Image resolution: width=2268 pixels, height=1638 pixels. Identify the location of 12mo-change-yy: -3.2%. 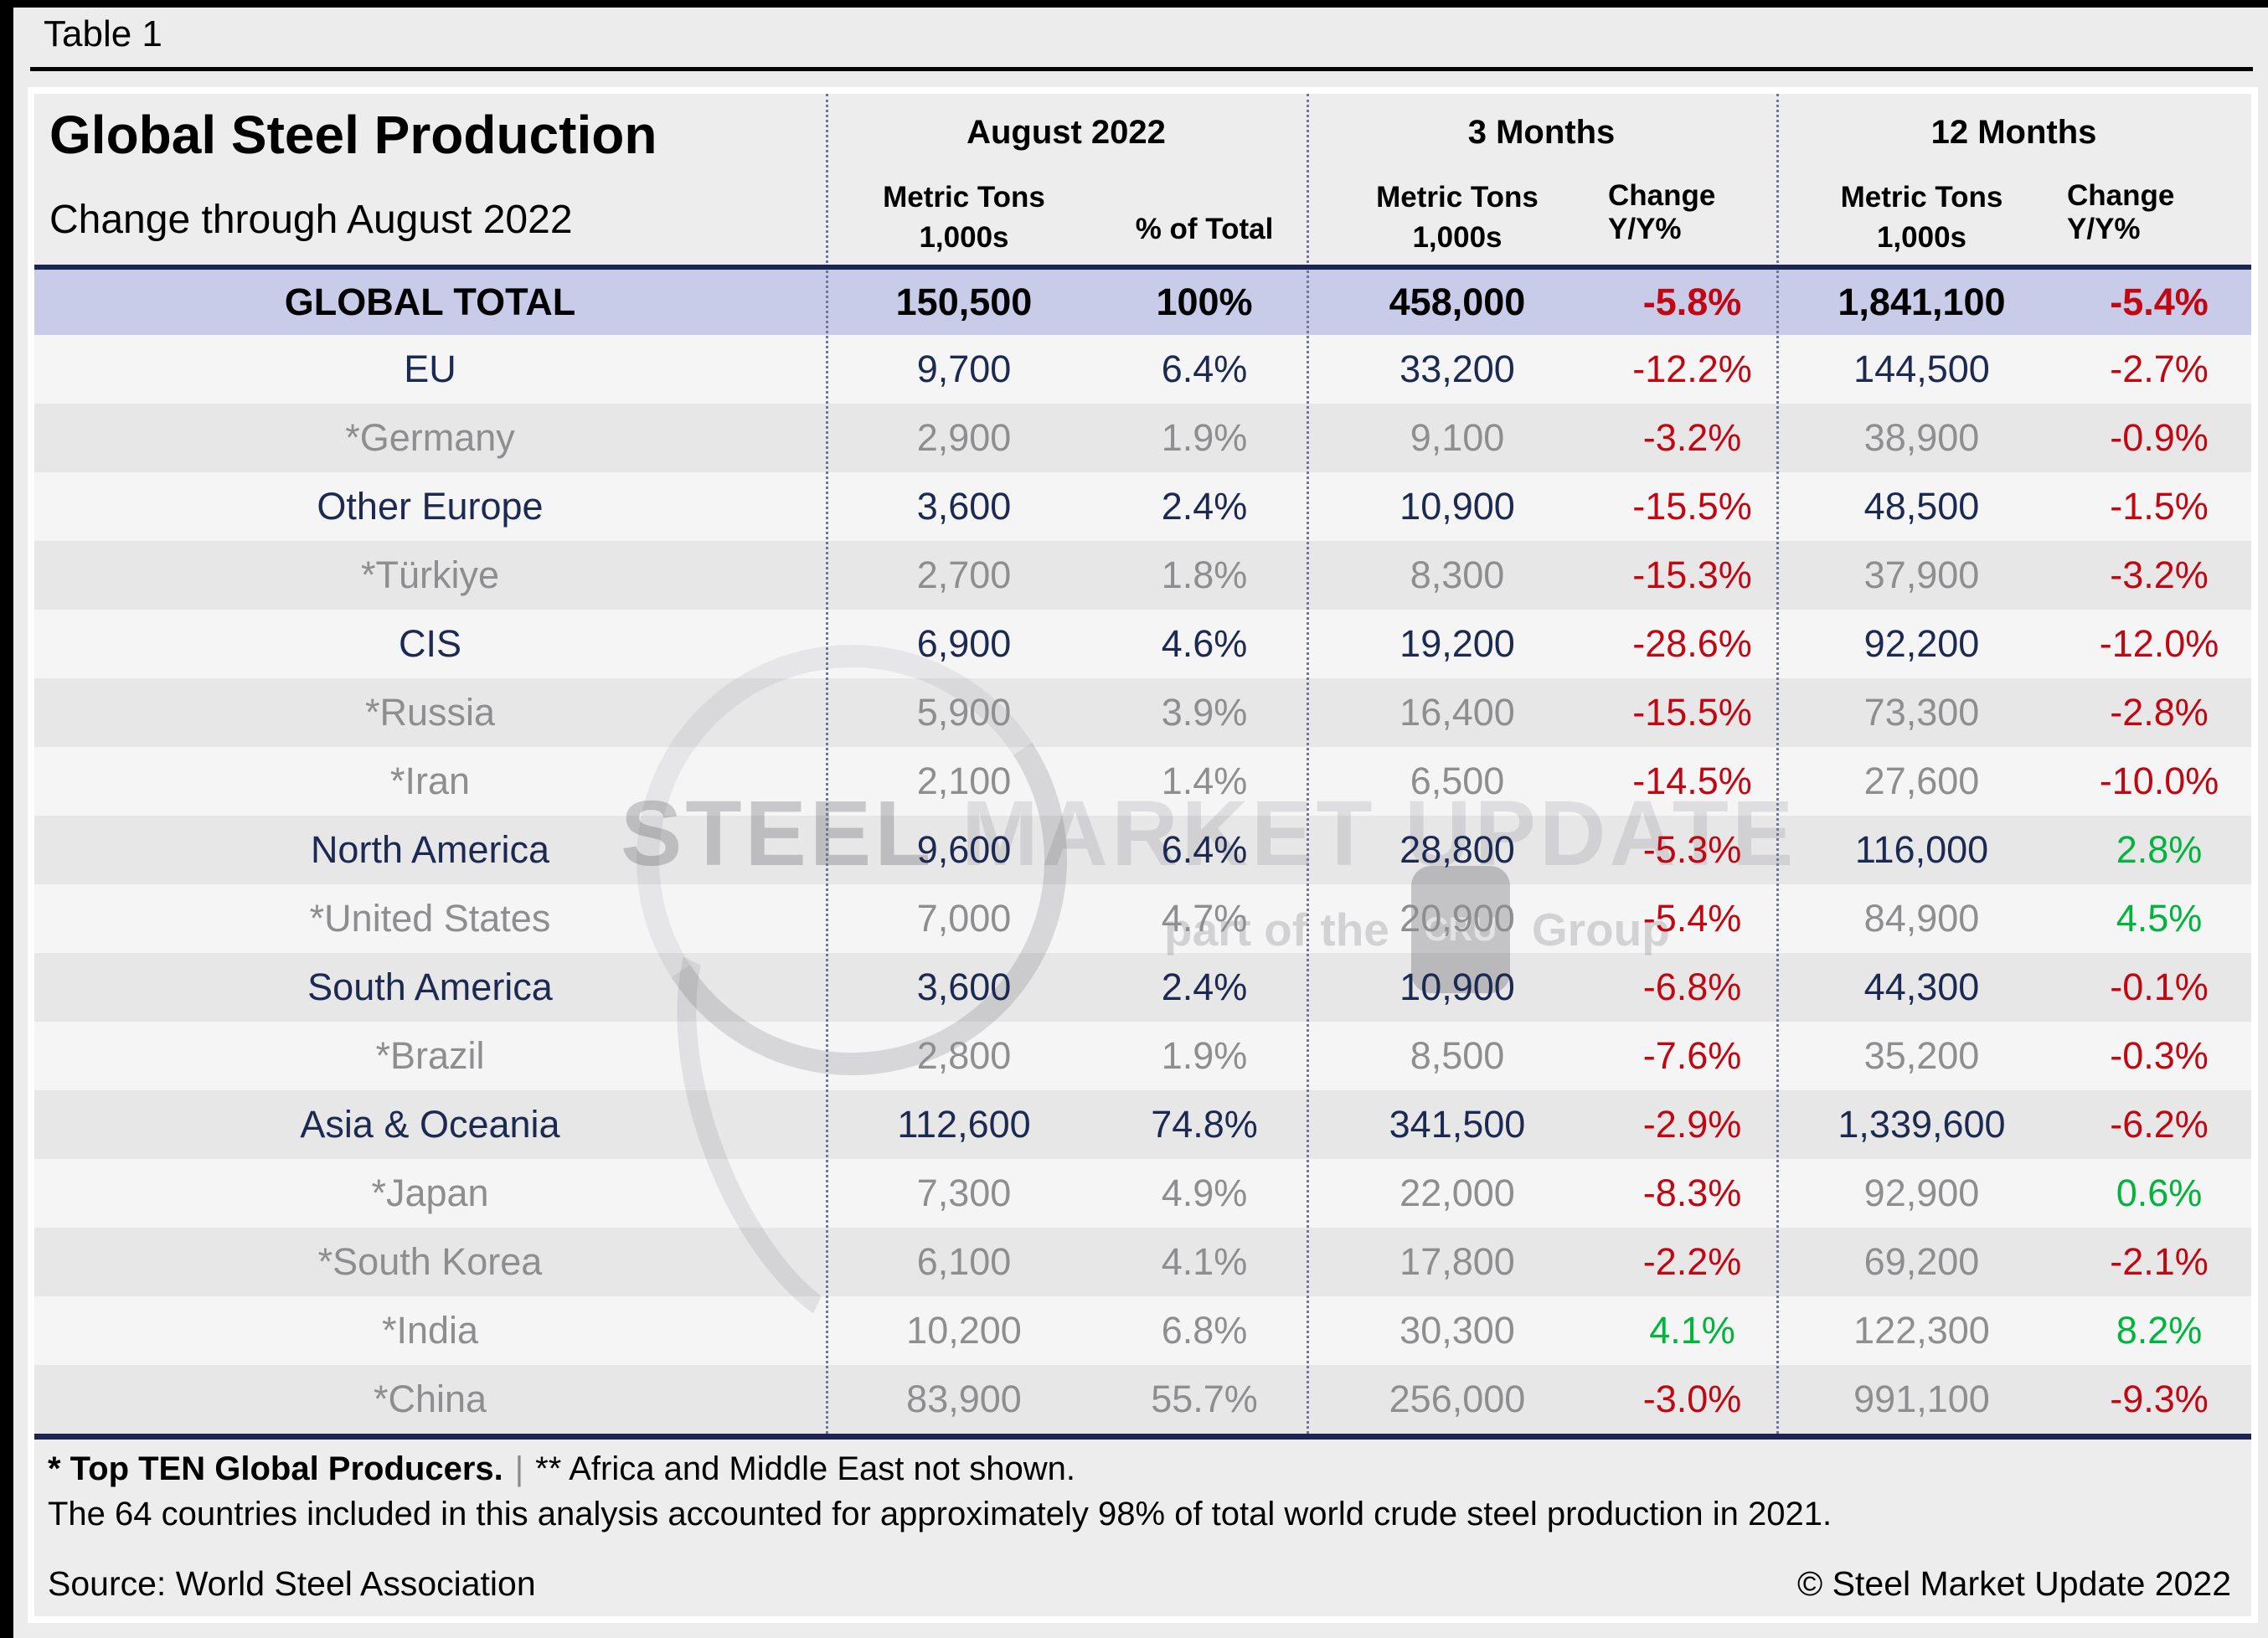
(2160, 575).